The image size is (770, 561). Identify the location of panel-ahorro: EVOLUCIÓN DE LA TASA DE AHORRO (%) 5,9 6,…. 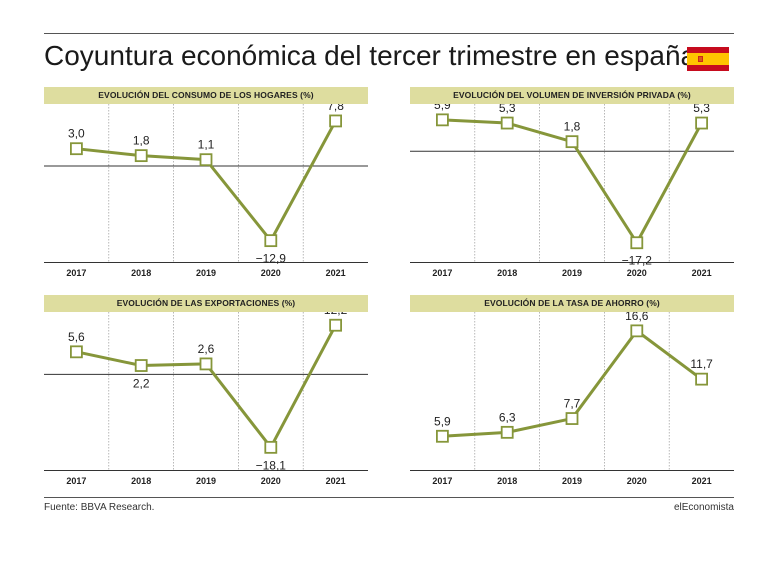
(572, 390).